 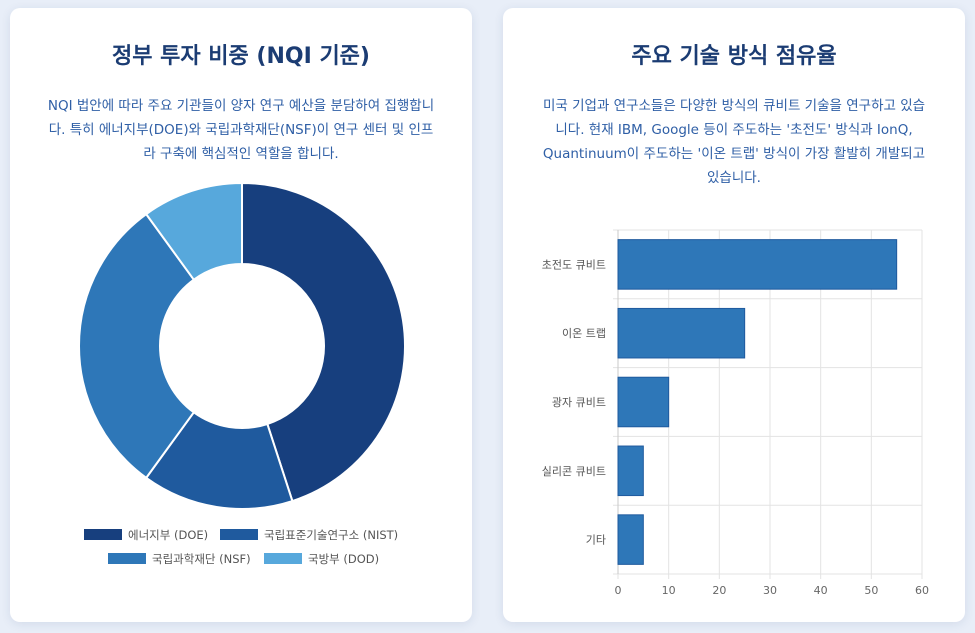 I want to click on x-tick-label: 50, so click(x=871, y=590).